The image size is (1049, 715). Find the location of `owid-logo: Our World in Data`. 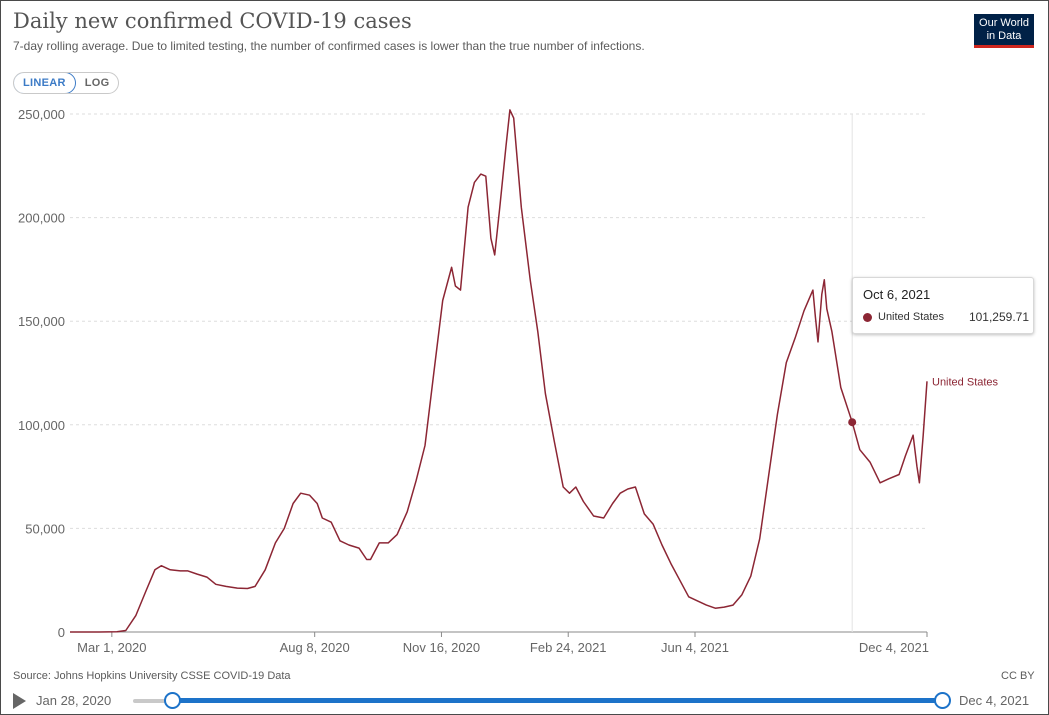

owid-logo: Our World in Data is located at coordinates (1004, 31).